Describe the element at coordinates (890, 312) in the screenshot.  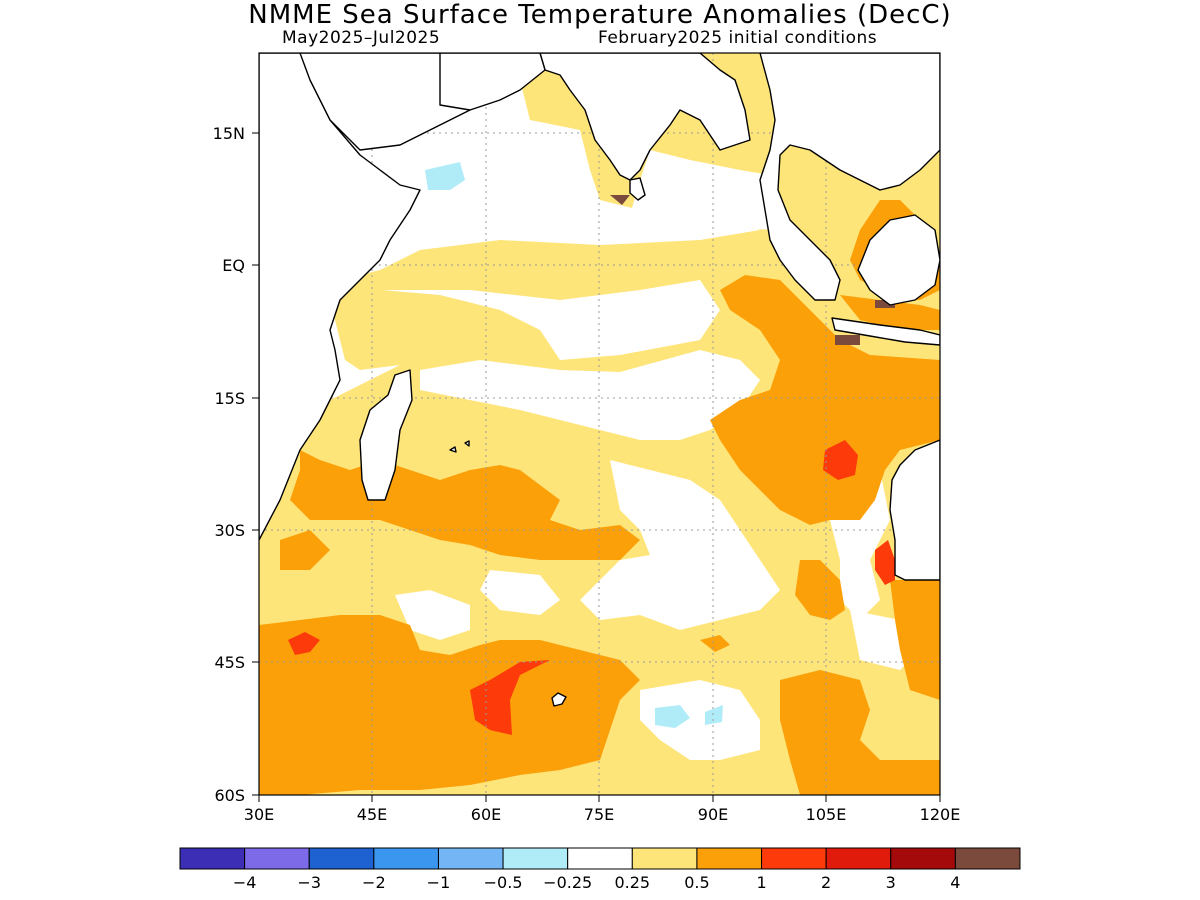
I see `orange-region-indonesia` at that location.